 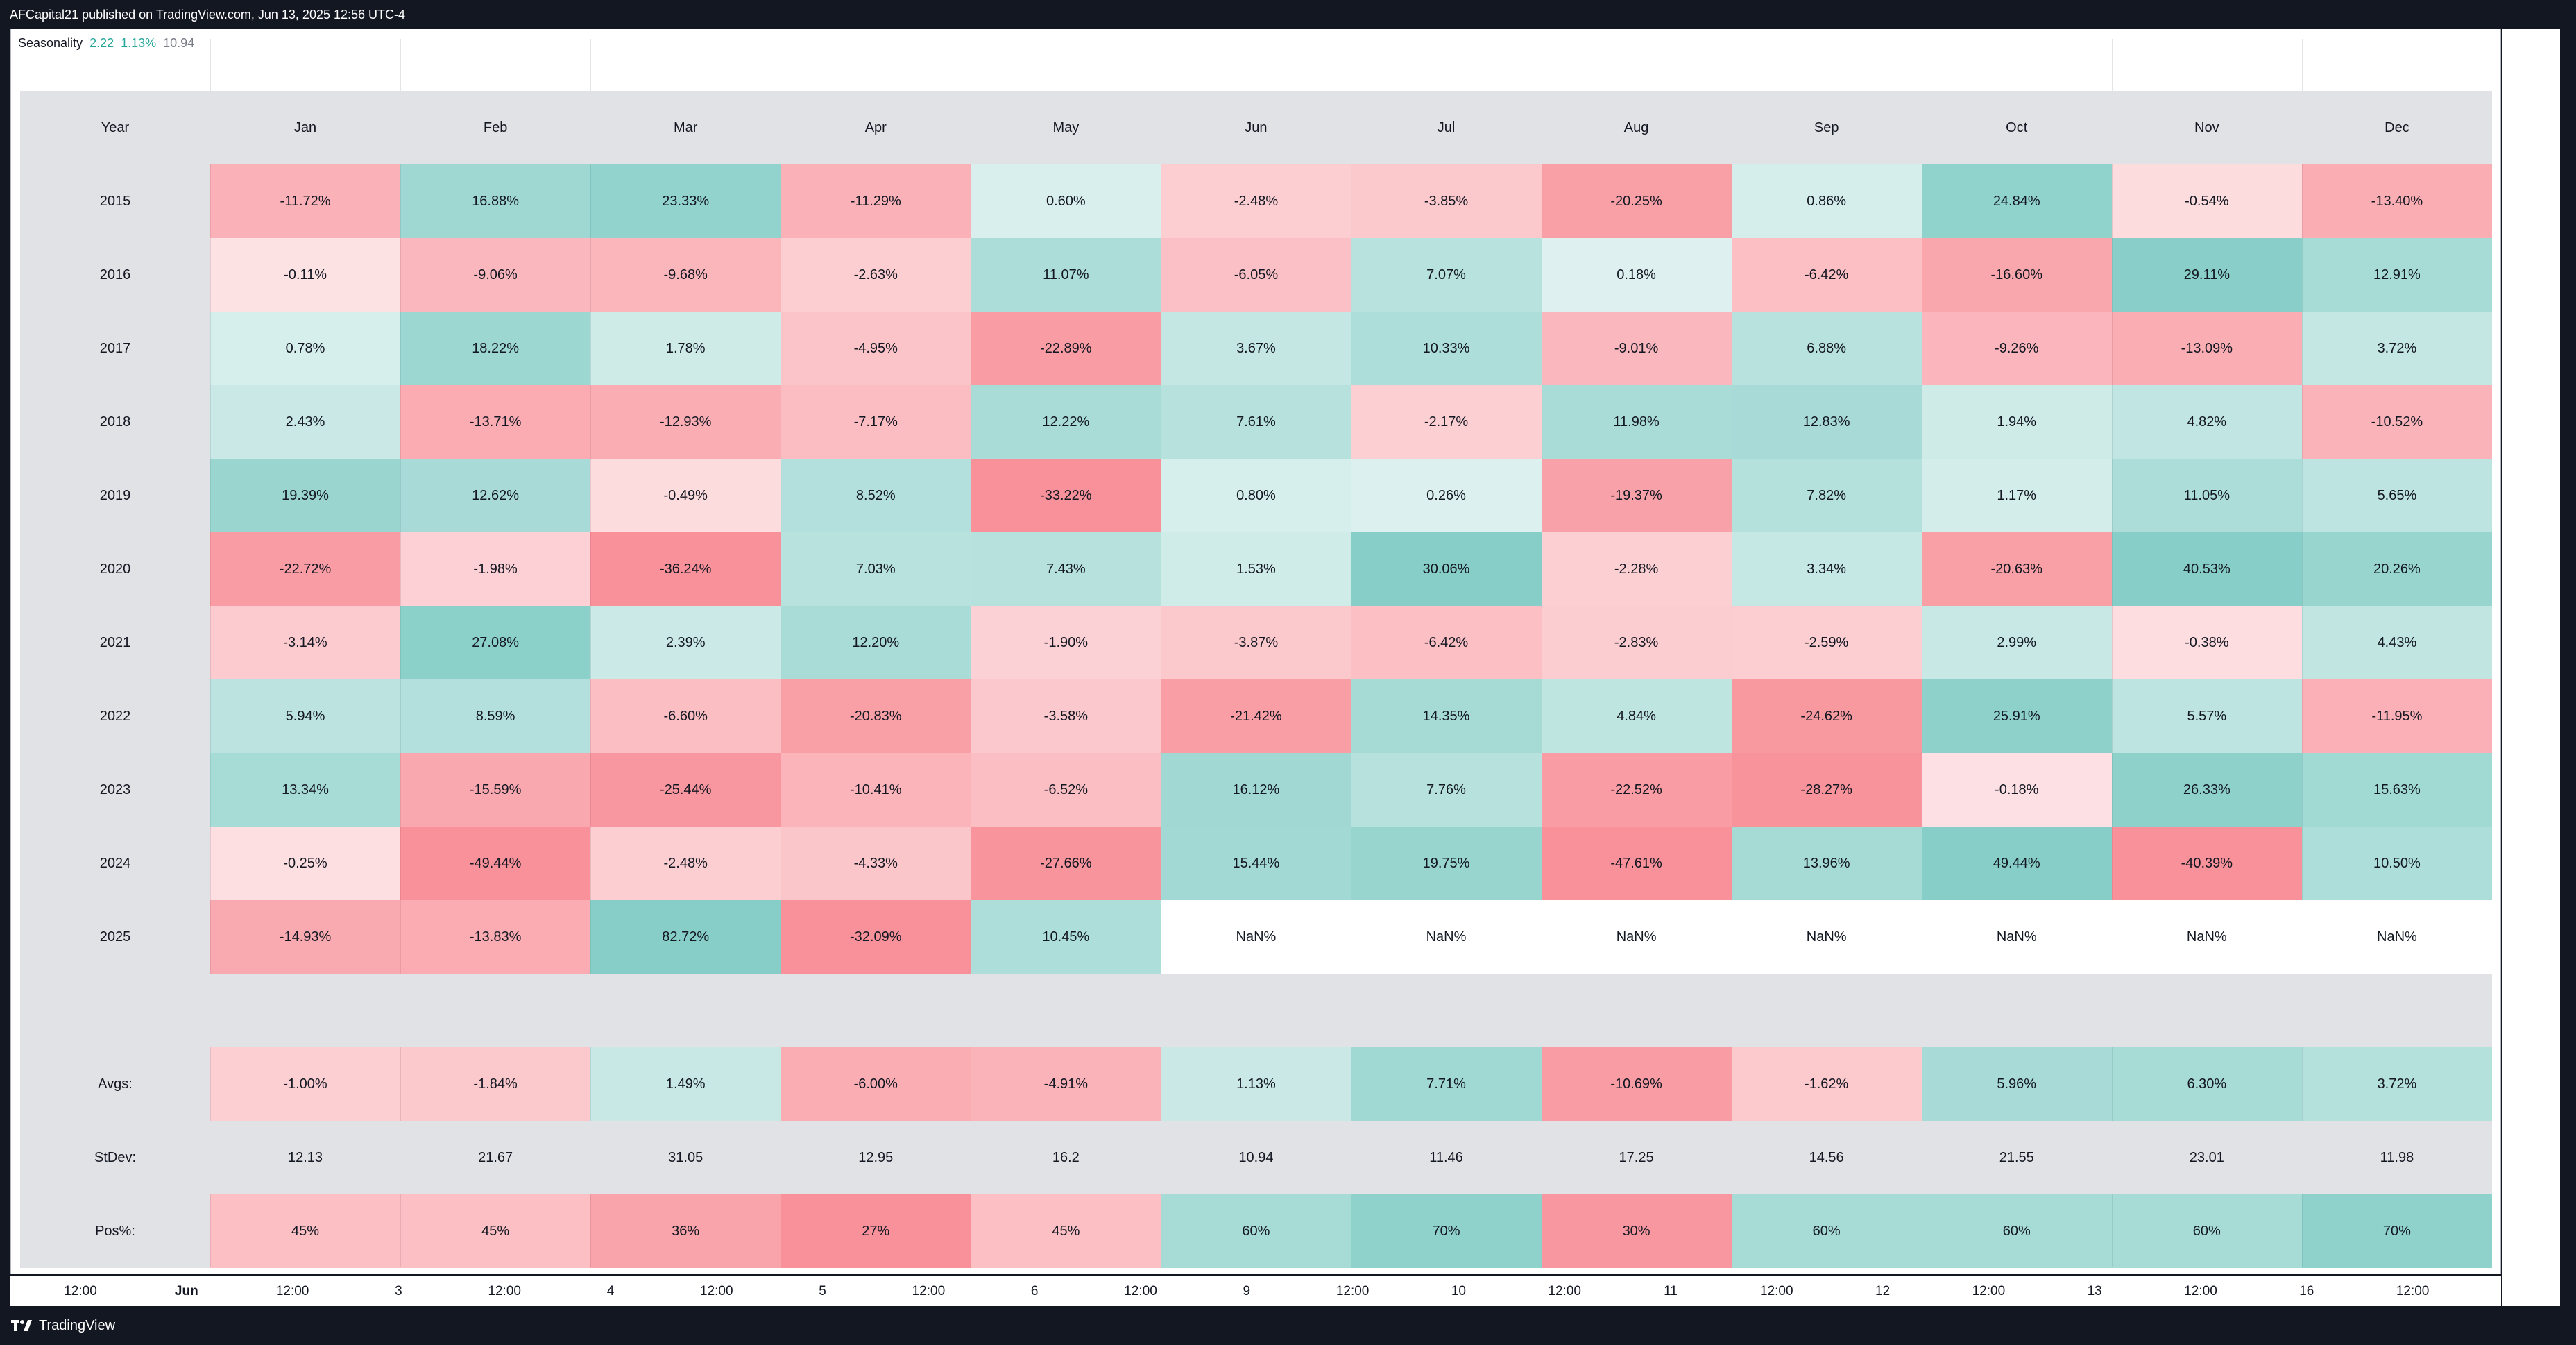 I want to click on return-cell: 11.05%, so click(x=2206, y=495).